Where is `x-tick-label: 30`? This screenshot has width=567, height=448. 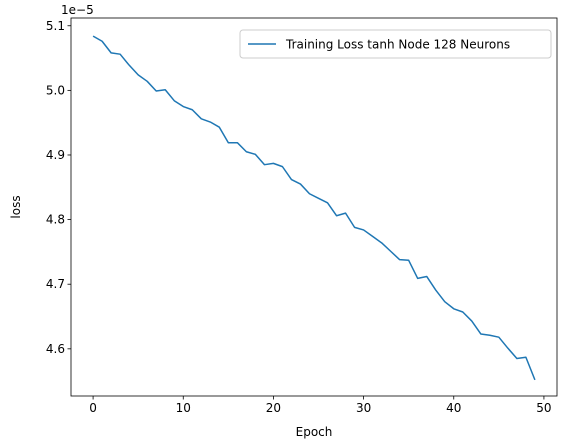
x-tick-label: 30 is located at coordinates (363, 408).